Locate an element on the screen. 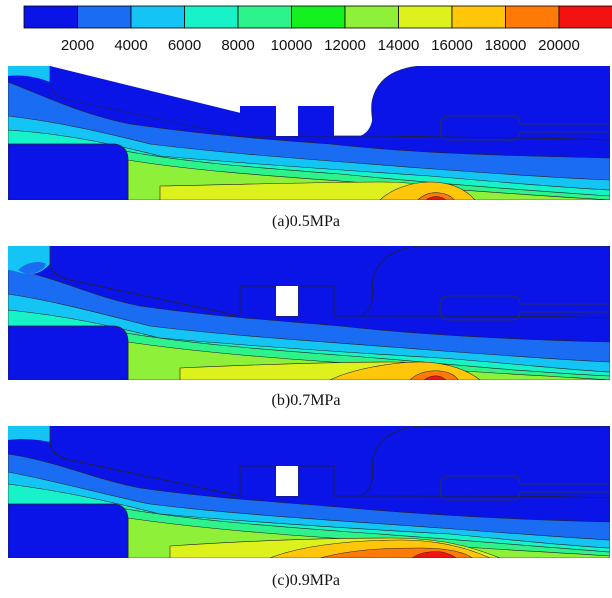 The image size is (612, 598). color-scale-tick-label: 12000 is located at coordinates (345, 45).